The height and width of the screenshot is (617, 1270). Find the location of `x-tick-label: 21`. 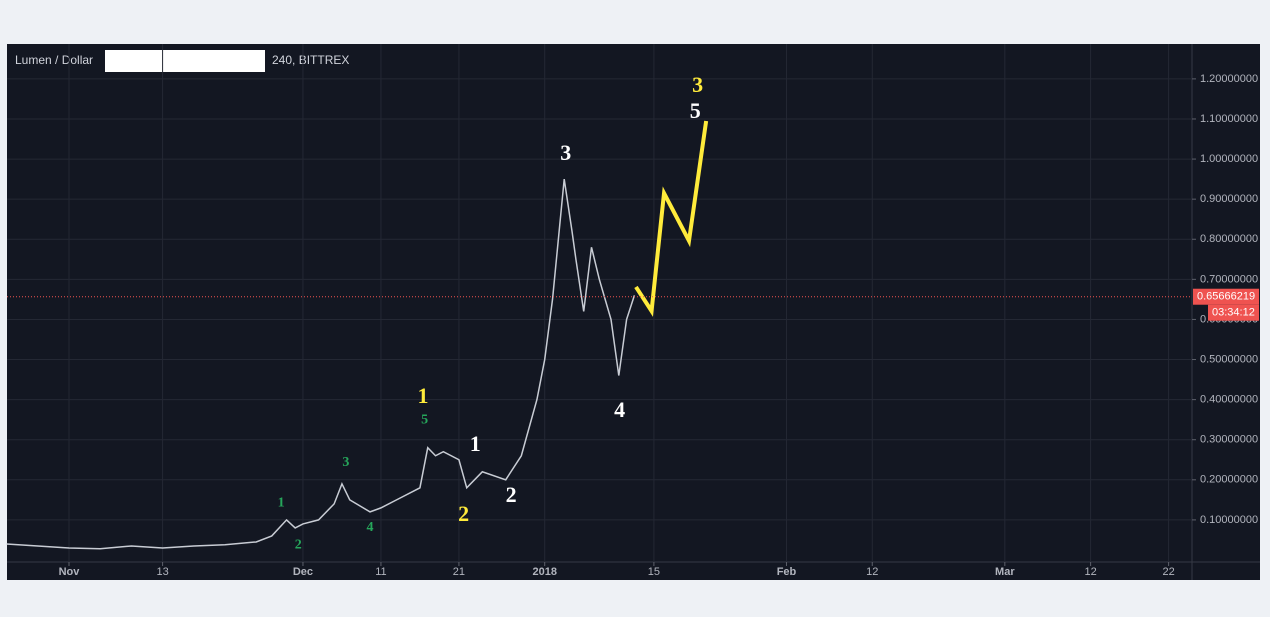

x-tick-label: 21 is located at coordinates (459, 572).